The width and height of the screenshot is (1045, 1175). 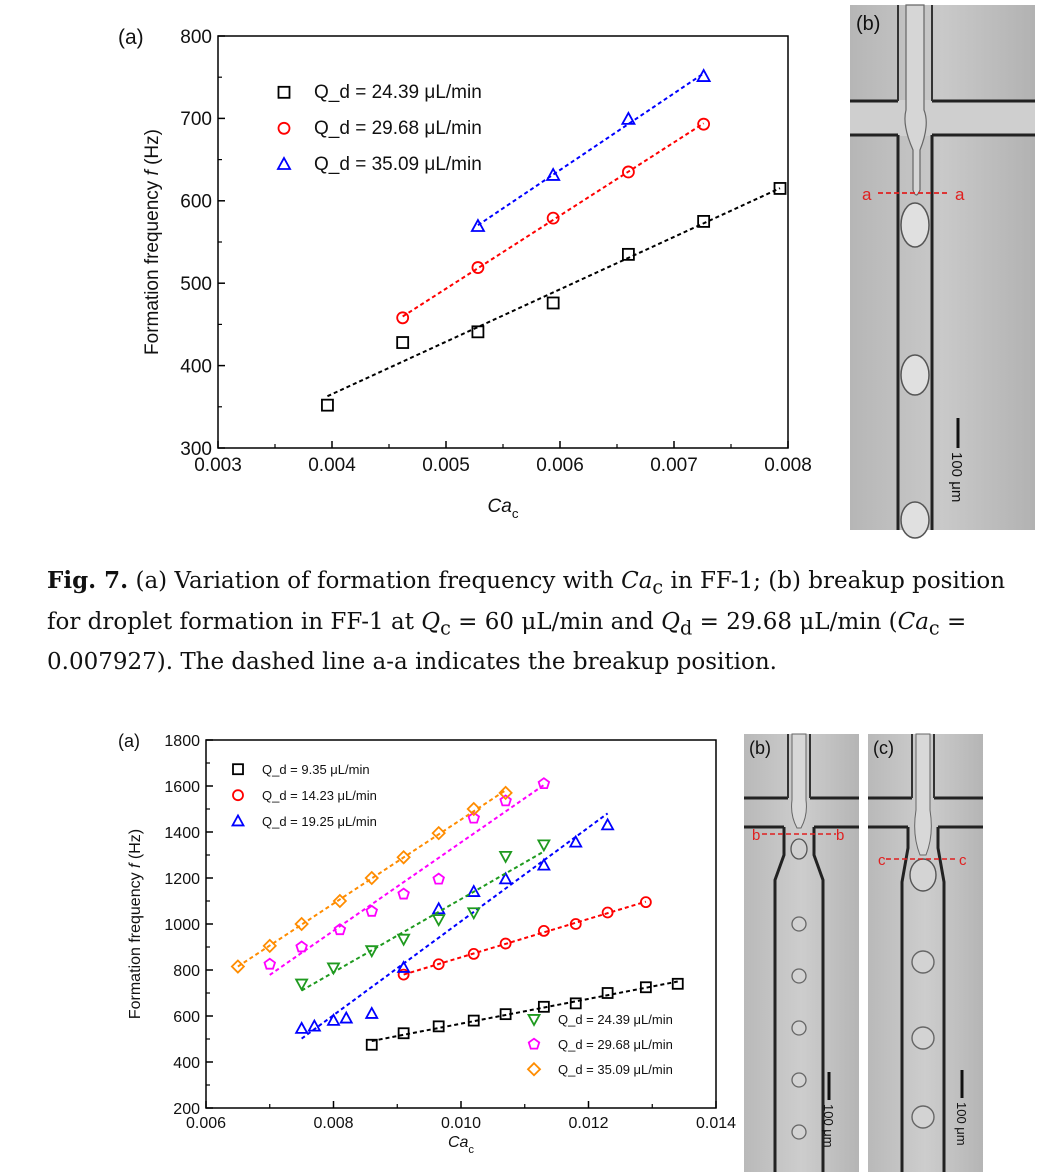 What do you see at coordinates (863, 952) in the screenshot?
I see `figure-8-micrographs: b b 100 μm (b) c c 100 μm` at bounding box center [863, 952].